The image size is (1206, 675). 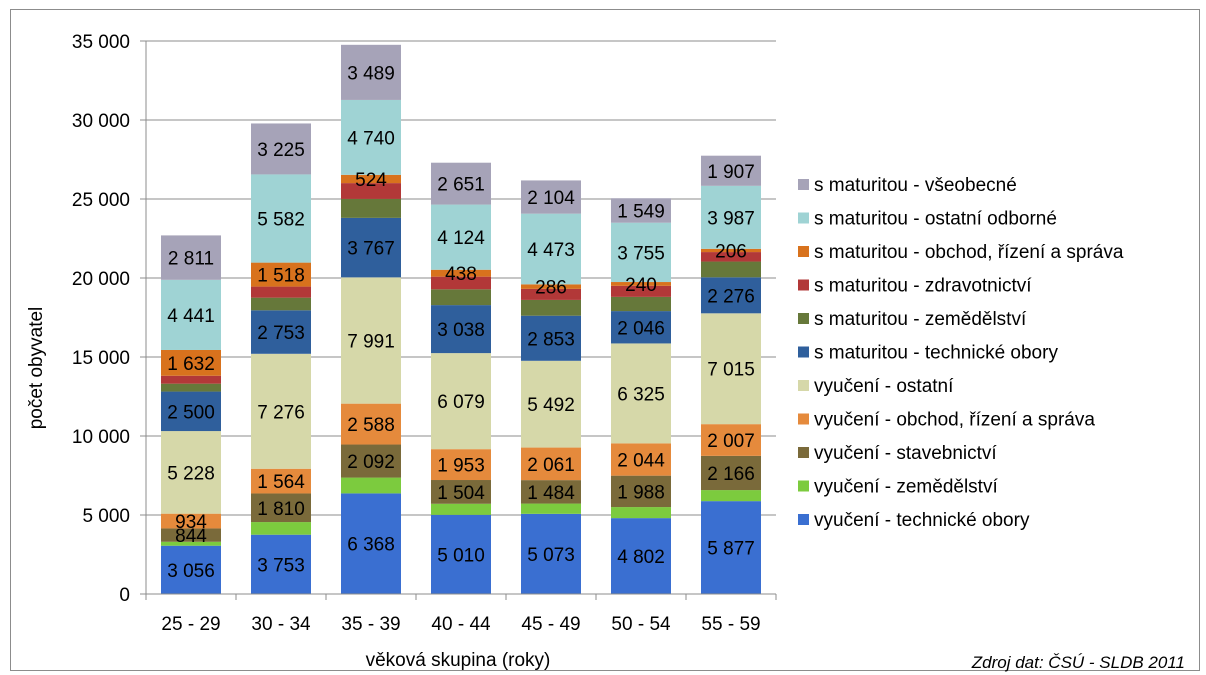 What do you see at coordinates (551, 493) in the screenshot?
I see `data-label: 1 484` at bounding box center [551, 493].